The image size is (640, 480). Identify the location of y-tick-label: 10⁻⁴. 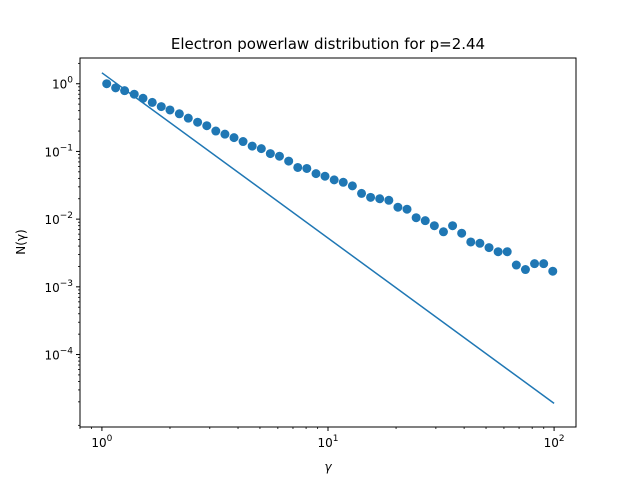
(58, 355).